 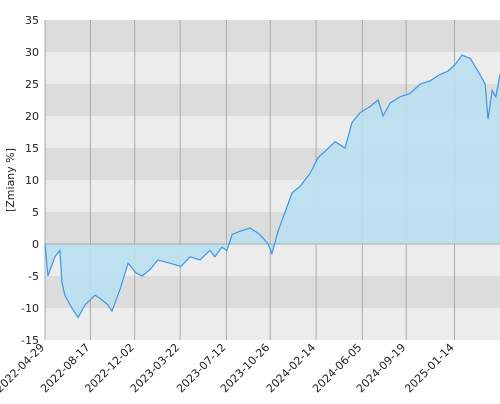 What do you see at coordinates (35, 244) in the screenshot?
I see `y-tick-label: 0` at bounding box center [35, 244].